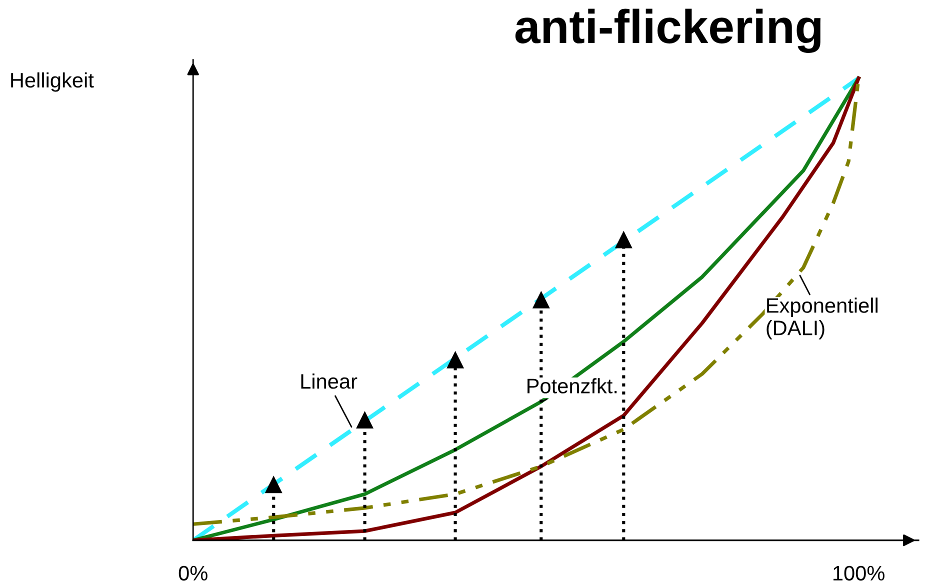 Image resolution: width=942 pixels, height=586 pixels. Describe the element at coordinates (329, 381) in the screenshot. I see `series-label: Linear` at that location.